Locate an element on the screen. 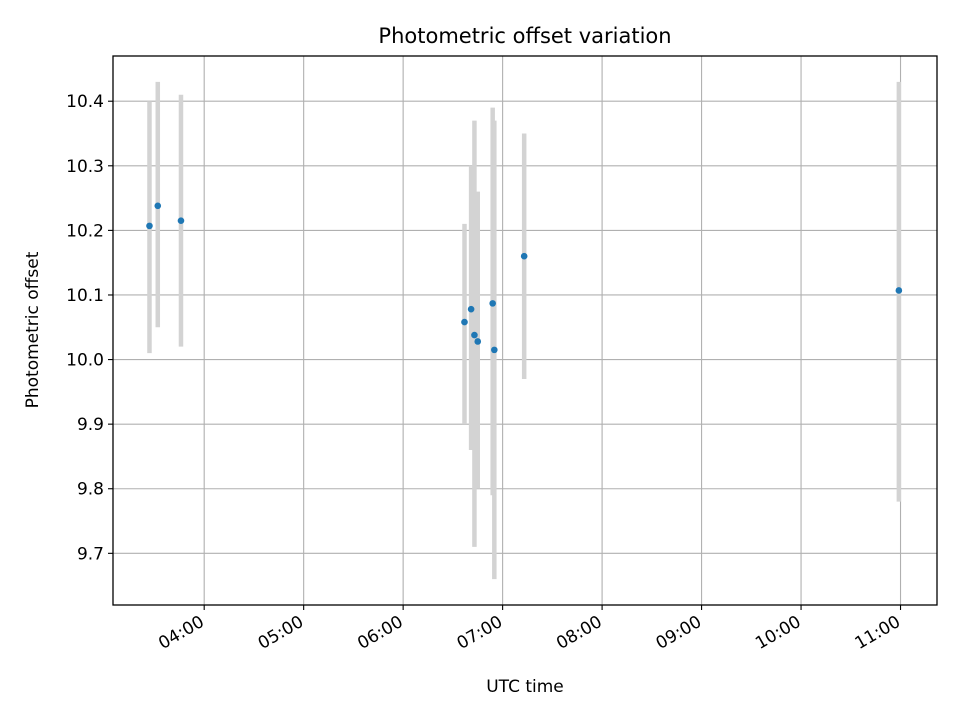 The height and width of the screenshot is (720, 960). x-axis-label: UTC time is located at coordinates (525, 687).